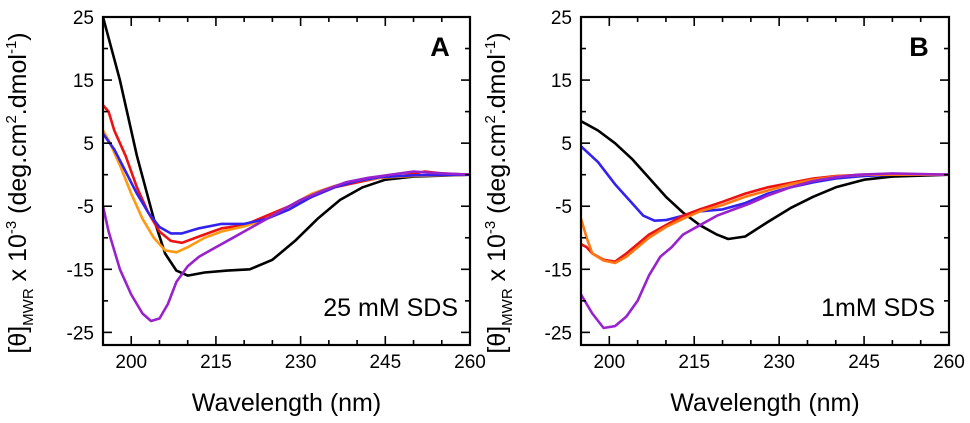 This screenshot has height=423, width=970. I want to click on condition-annotation: 25 mM SDS, so click(390, 308).